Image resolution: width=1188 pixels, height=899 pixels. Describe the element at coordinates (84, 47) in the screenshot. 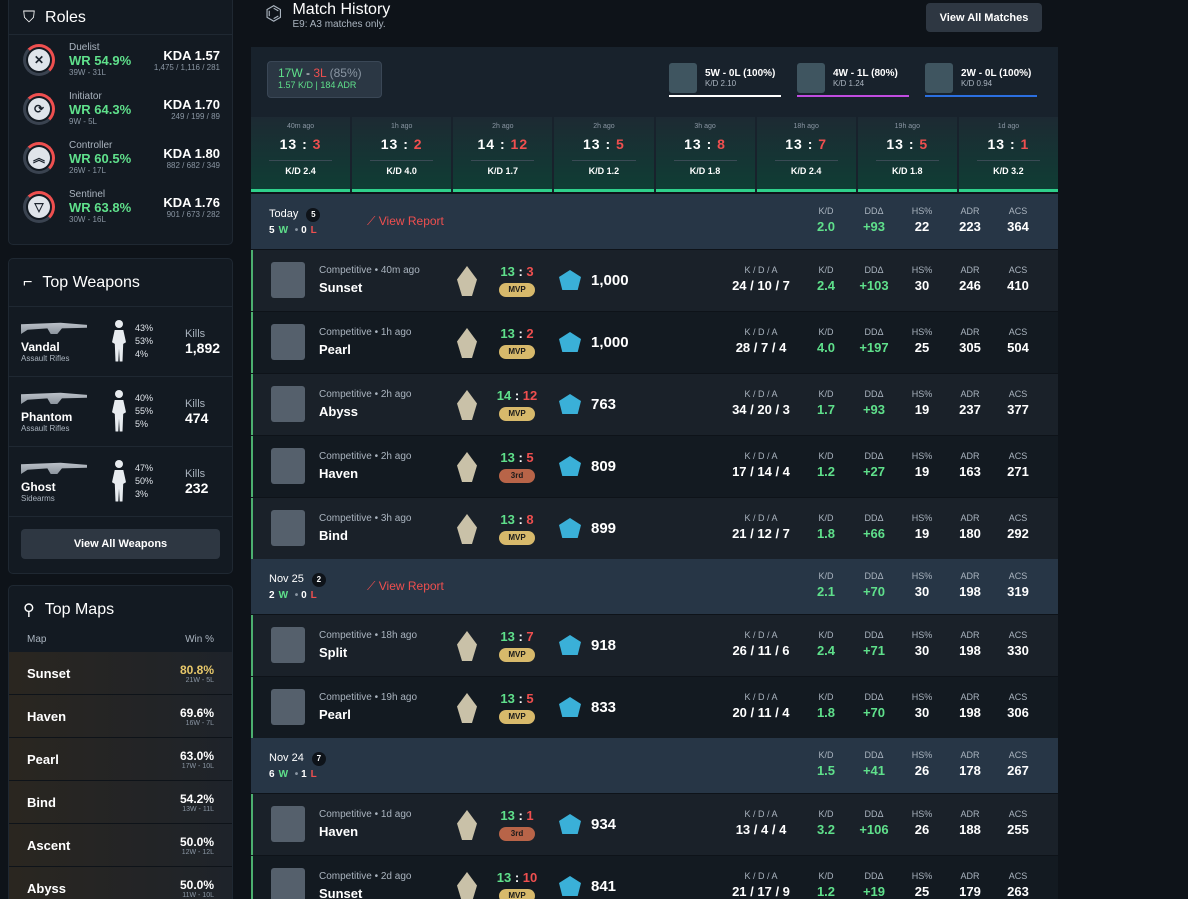

I see `role-name: Duelist` at that location.